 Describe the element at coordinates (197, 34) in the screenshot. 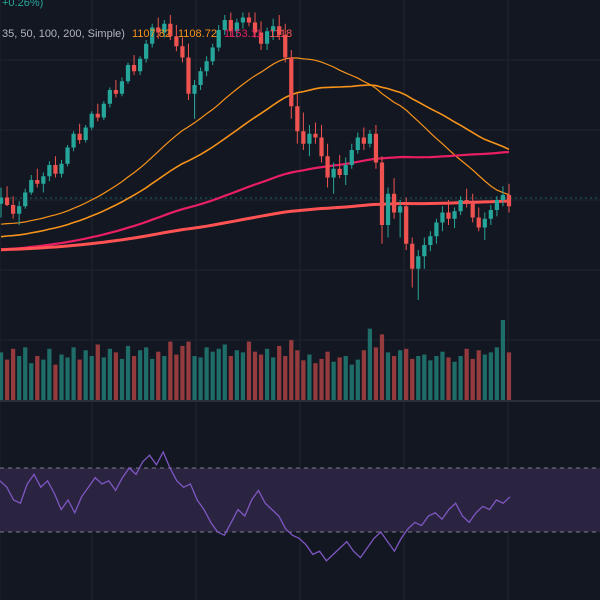

I see `ma50-value: 1108.72` at that location.